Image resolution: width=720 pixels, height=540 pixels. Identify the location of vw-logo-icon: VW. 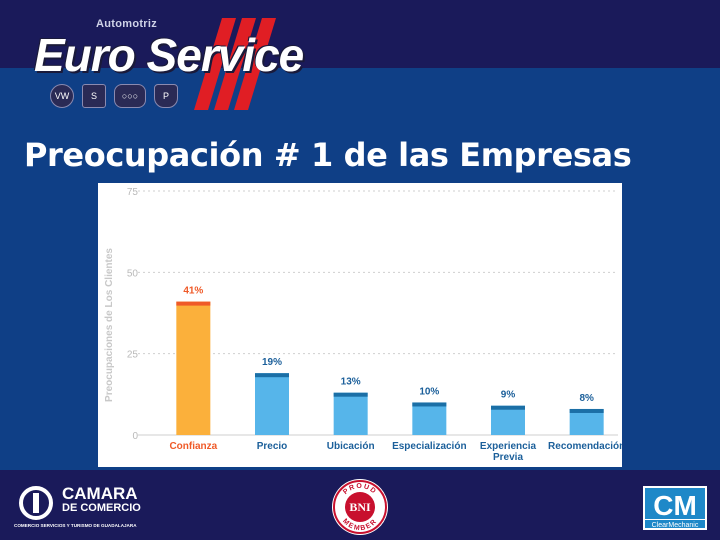
(62, 96).